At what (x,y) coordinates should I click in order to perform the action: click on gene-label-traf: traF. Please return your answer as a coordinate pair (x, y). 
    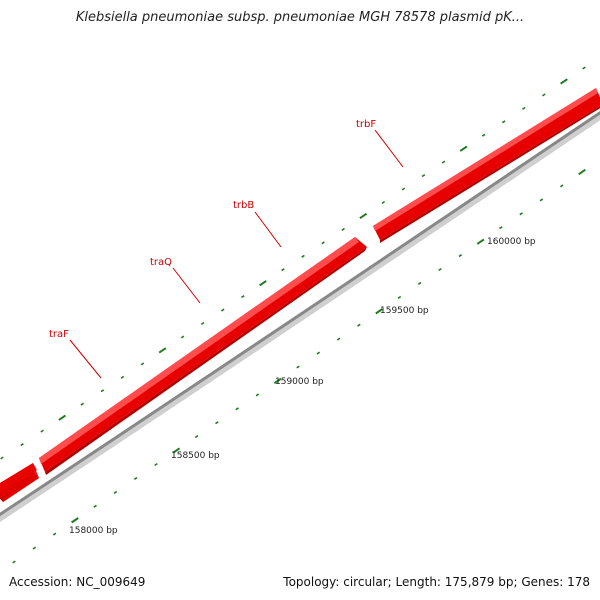
    Looking at the image, I should click on (59, 334).